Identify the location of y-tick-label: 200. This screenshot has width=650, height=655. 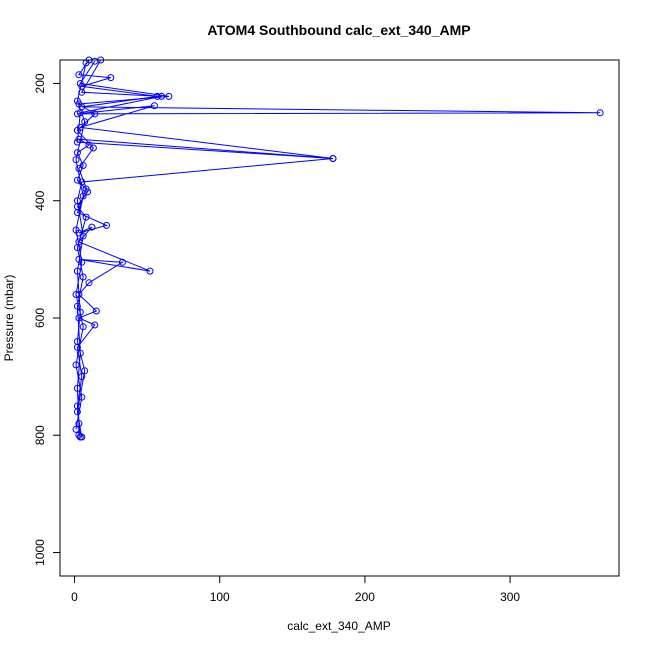
(40, 83).